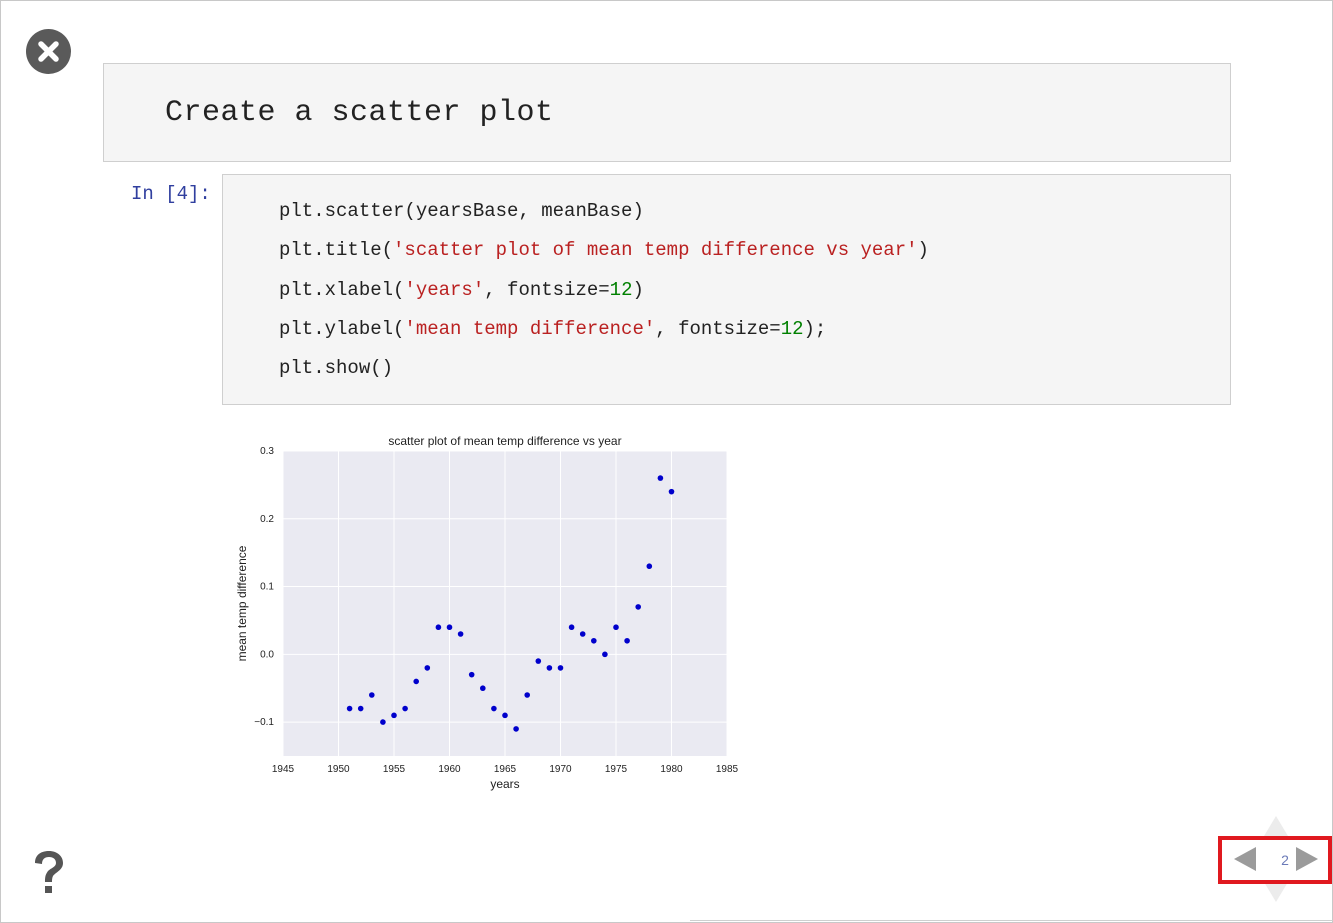  What do you see at coordinates (1307, 859) in the screenshot?
I see `arrow-right-icon` at bounding box center [1307, 859].